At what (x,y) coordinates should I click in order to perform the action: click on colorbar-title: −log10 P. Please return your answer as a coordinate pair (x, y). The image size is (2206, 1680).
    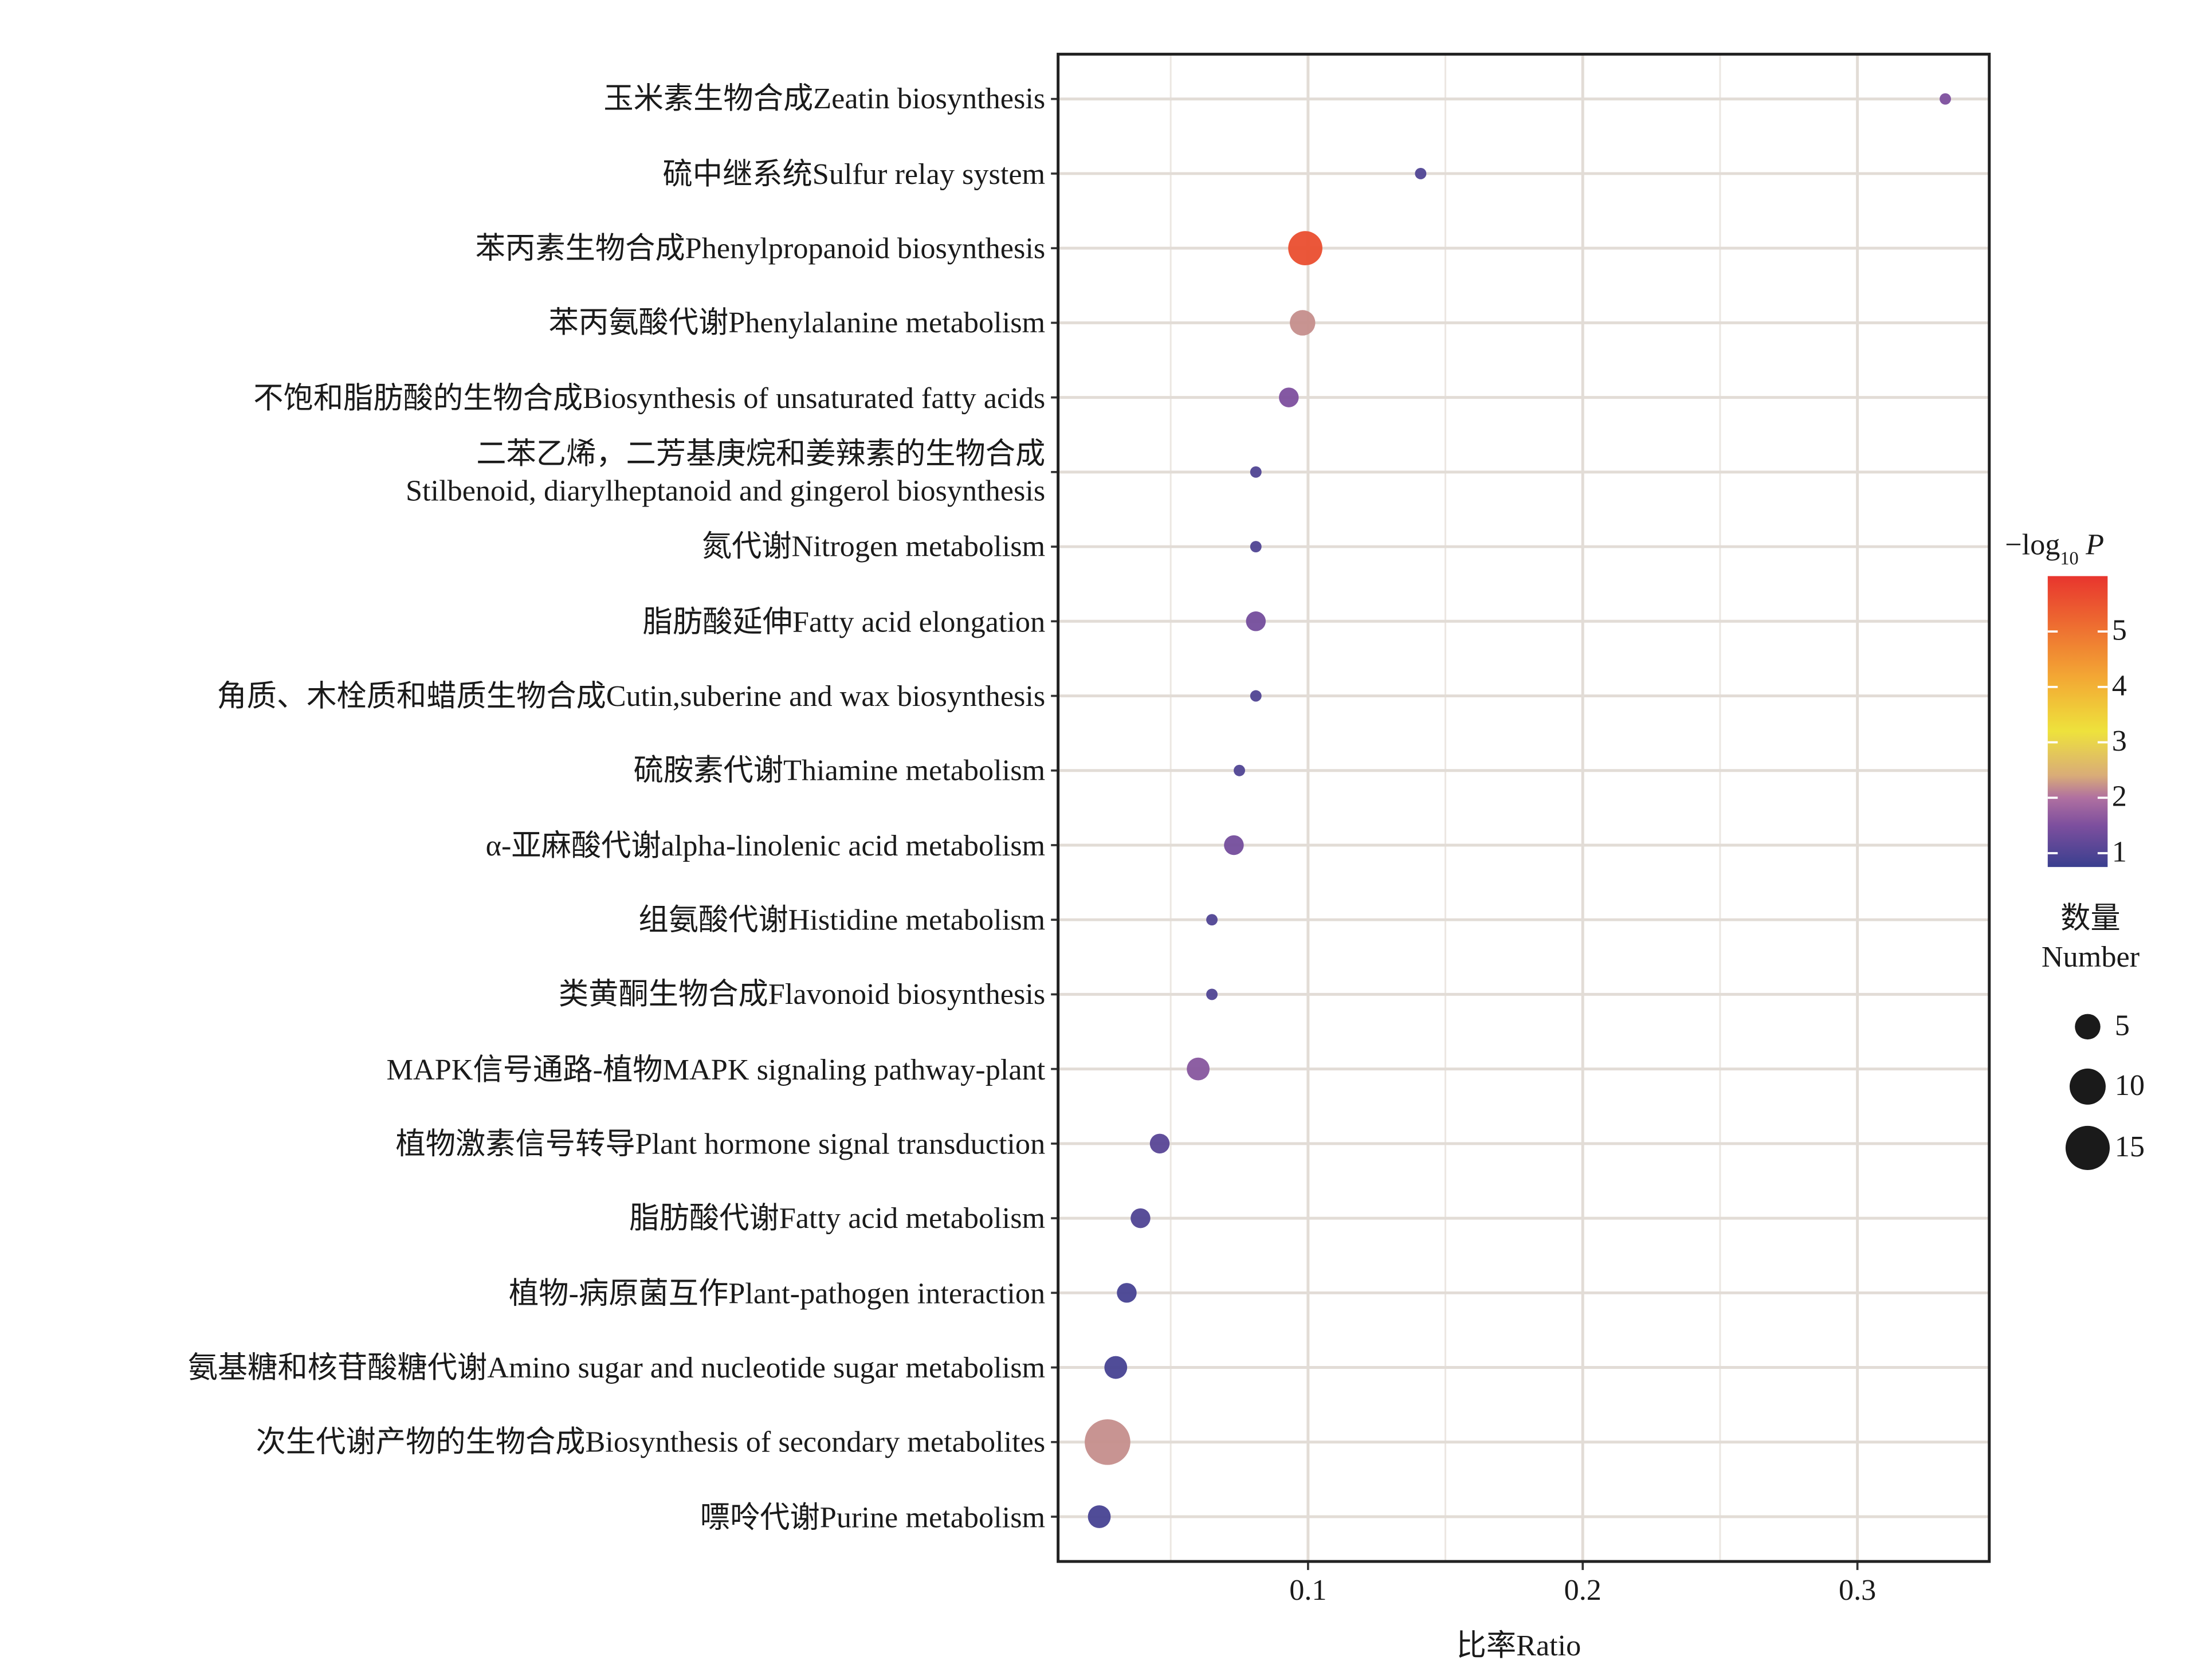
    Looking at the image, I should click on (2054, 548).